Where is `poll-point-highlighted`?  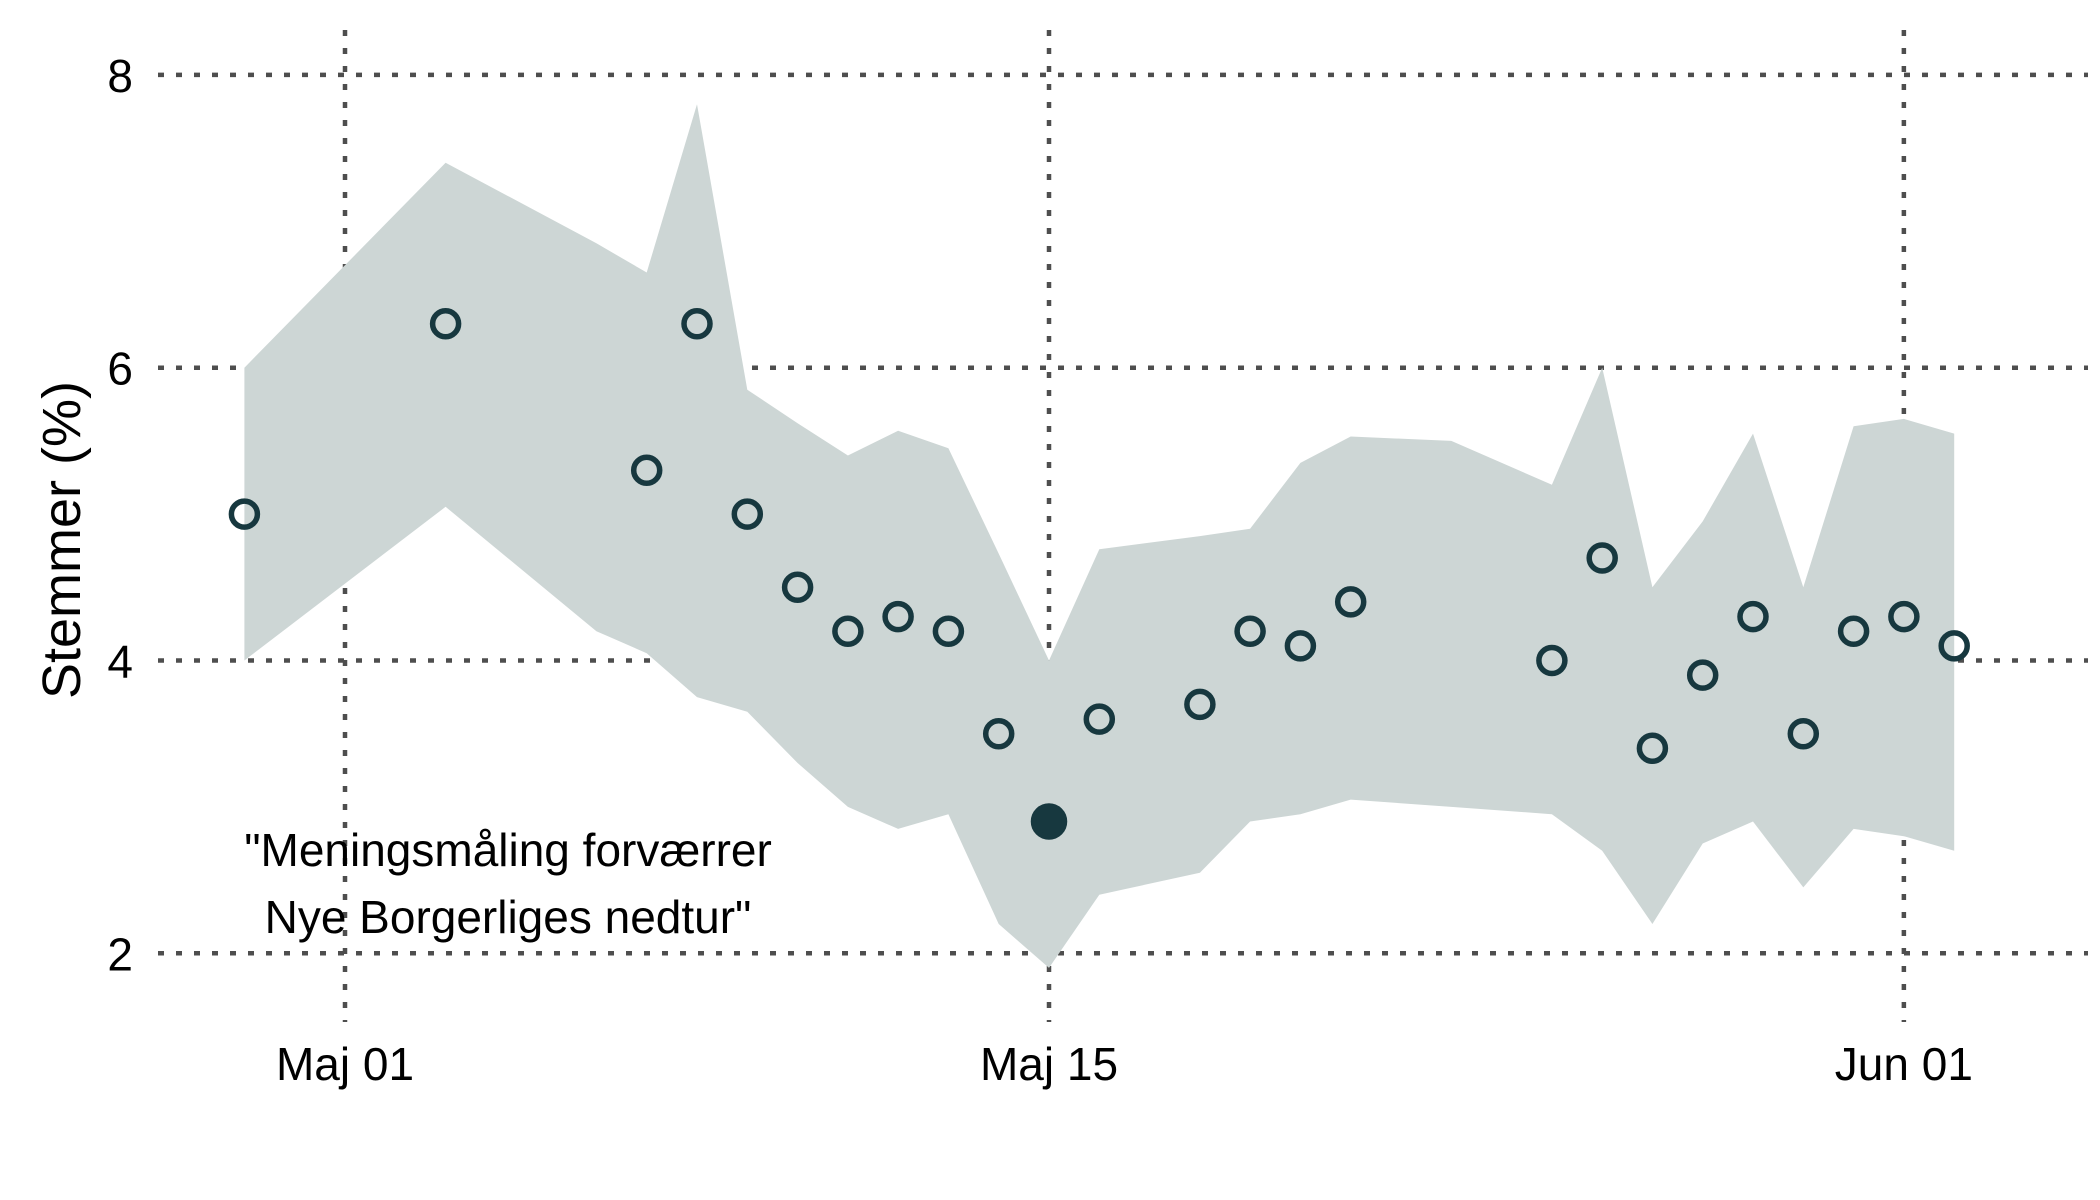
poll-point-highlighted is located at coordinates (1049, 821).